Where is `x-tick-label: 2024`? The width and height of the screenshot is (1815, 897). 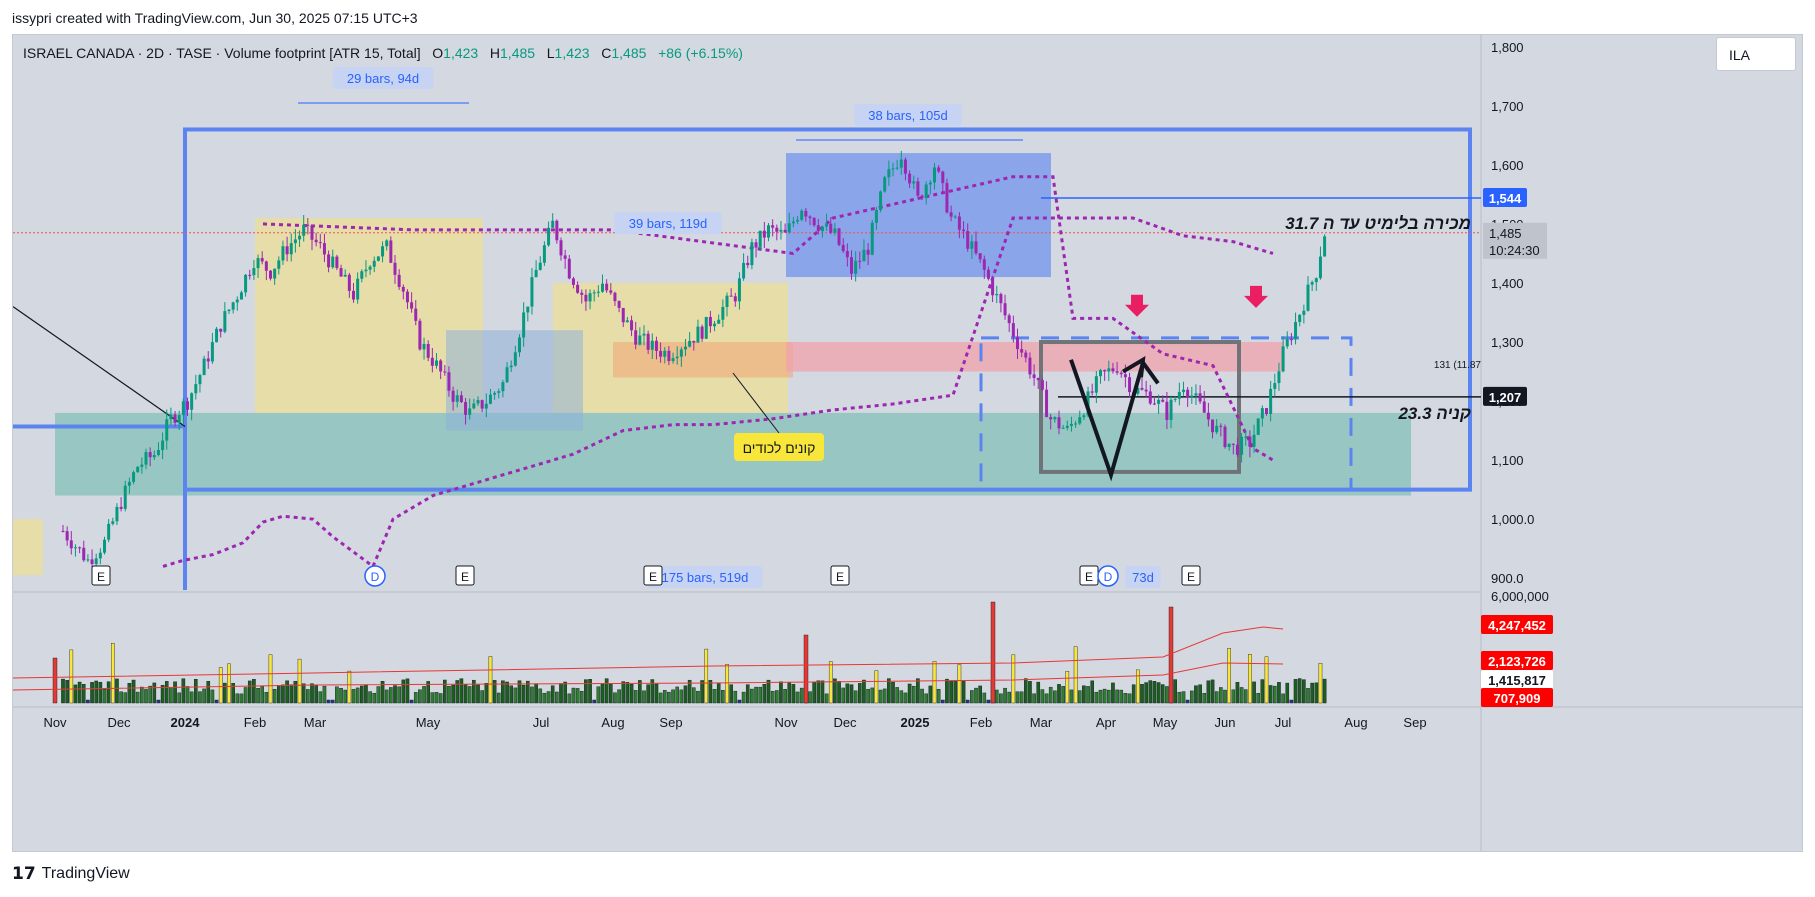
x-tick-label: 2024 is located at coordinates (186, 722).